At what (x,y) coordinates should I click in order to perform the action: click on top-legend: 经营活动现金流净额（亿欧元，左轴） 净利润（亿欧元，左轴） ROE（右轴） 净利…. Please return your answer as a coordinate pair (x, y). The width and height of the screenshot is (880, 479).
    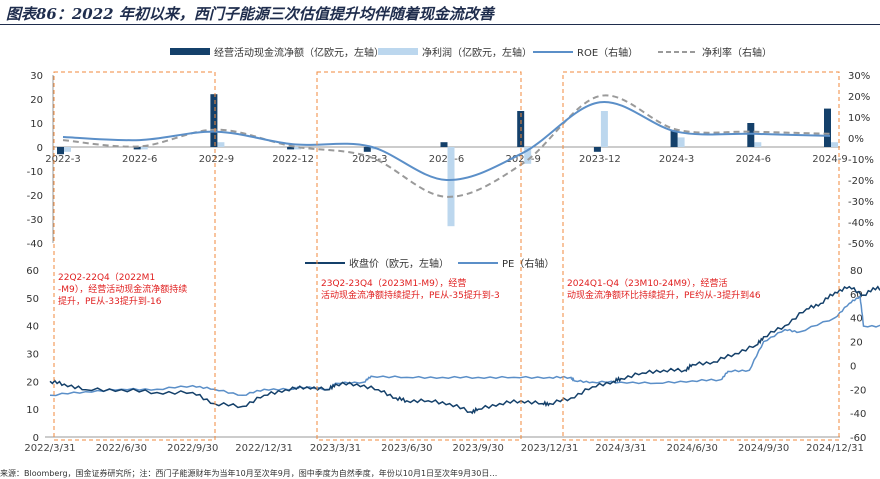
    Looking at the image, I should click on (471, 52).